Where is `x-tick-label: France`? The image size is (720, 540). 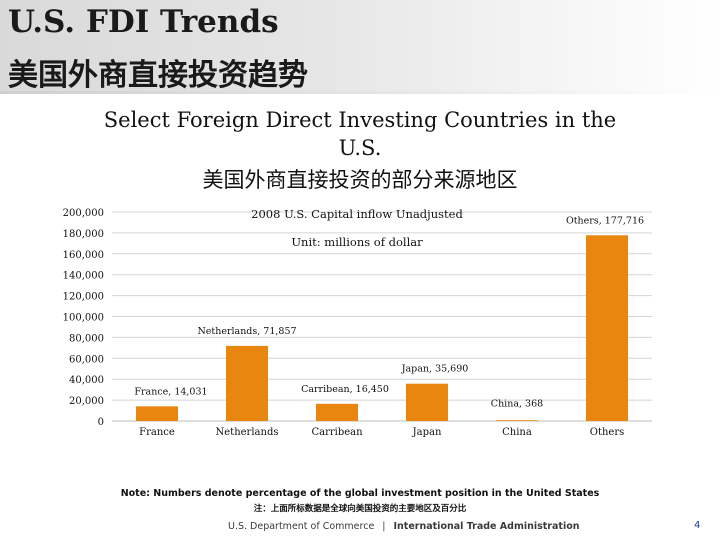 x-tick-label: France is located at coordinates (157, 432).